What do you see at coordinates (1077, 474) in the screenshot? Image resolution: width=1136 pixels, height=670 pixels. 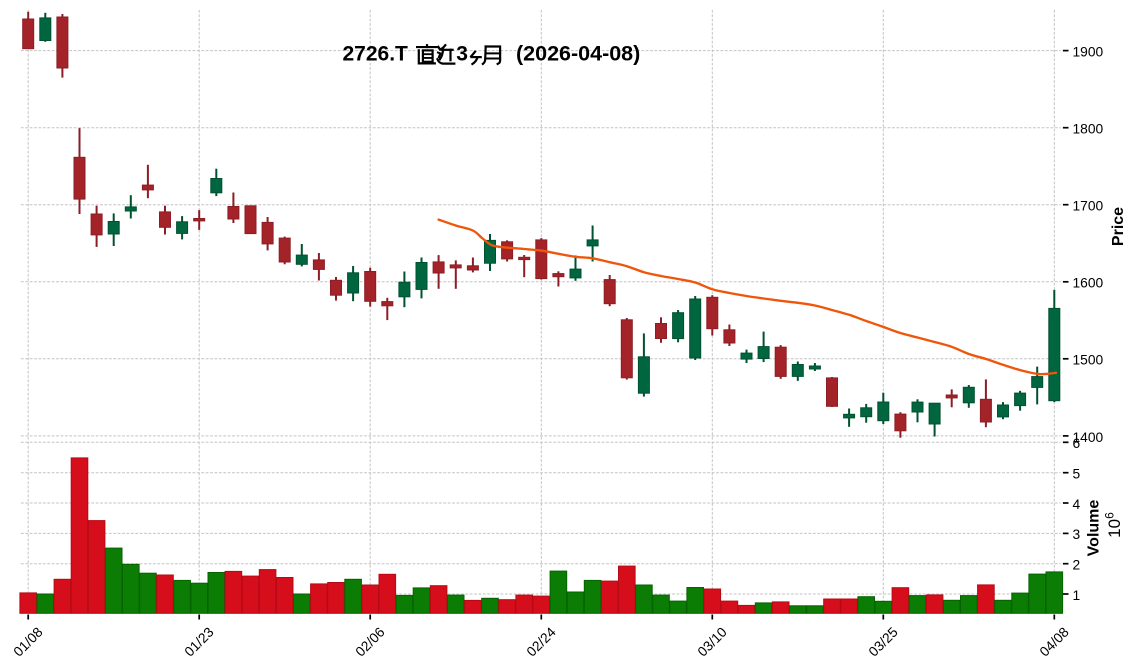 I see `svg-text: 5` at bounding box center [1077, 474].